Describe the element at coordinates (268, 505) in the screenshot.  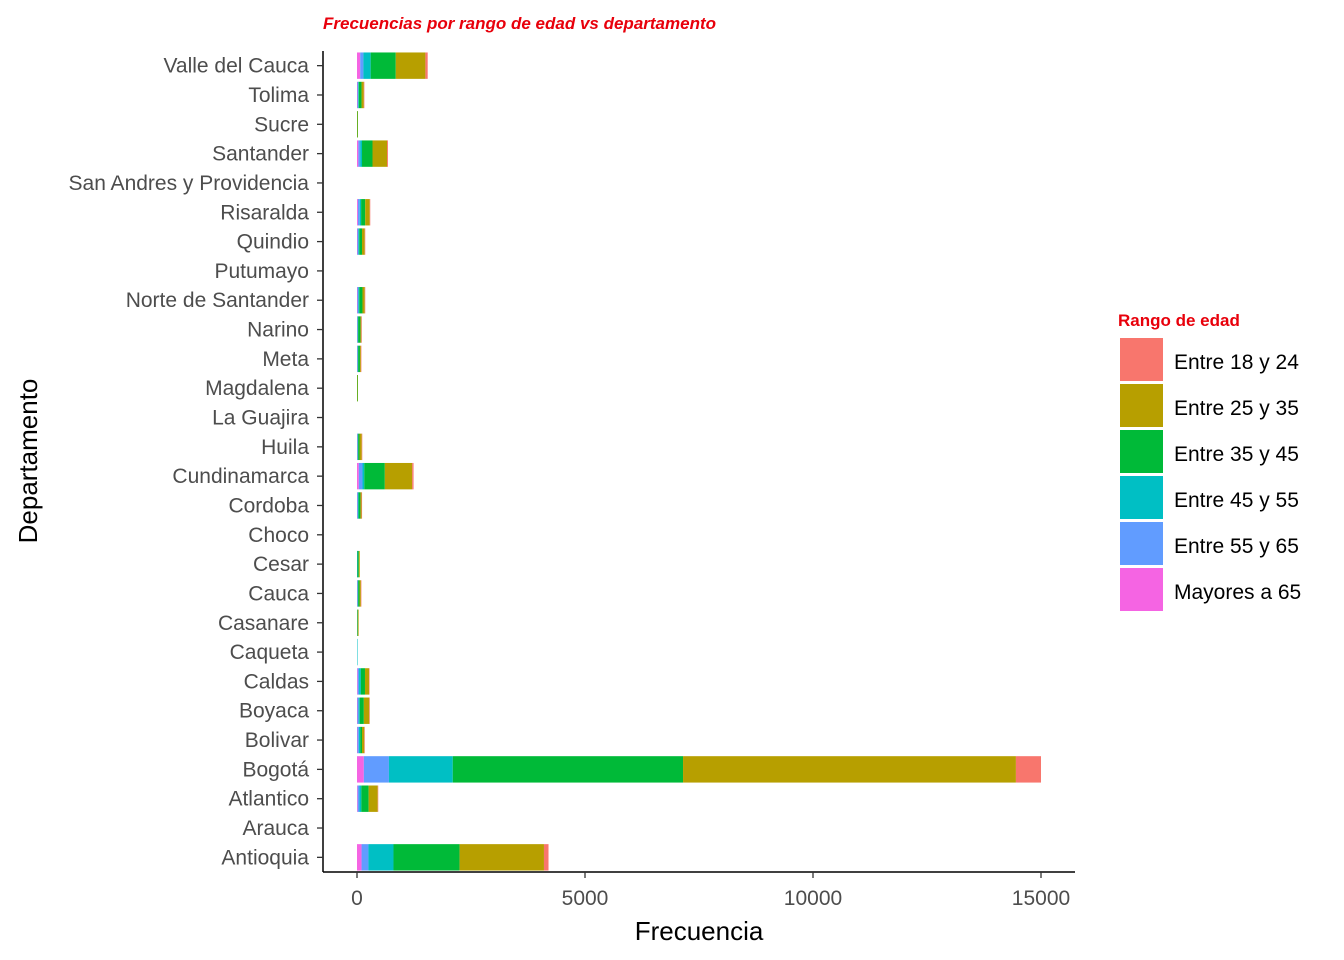
I see `y-tick-label-cordoba: Cordoba` at that location.